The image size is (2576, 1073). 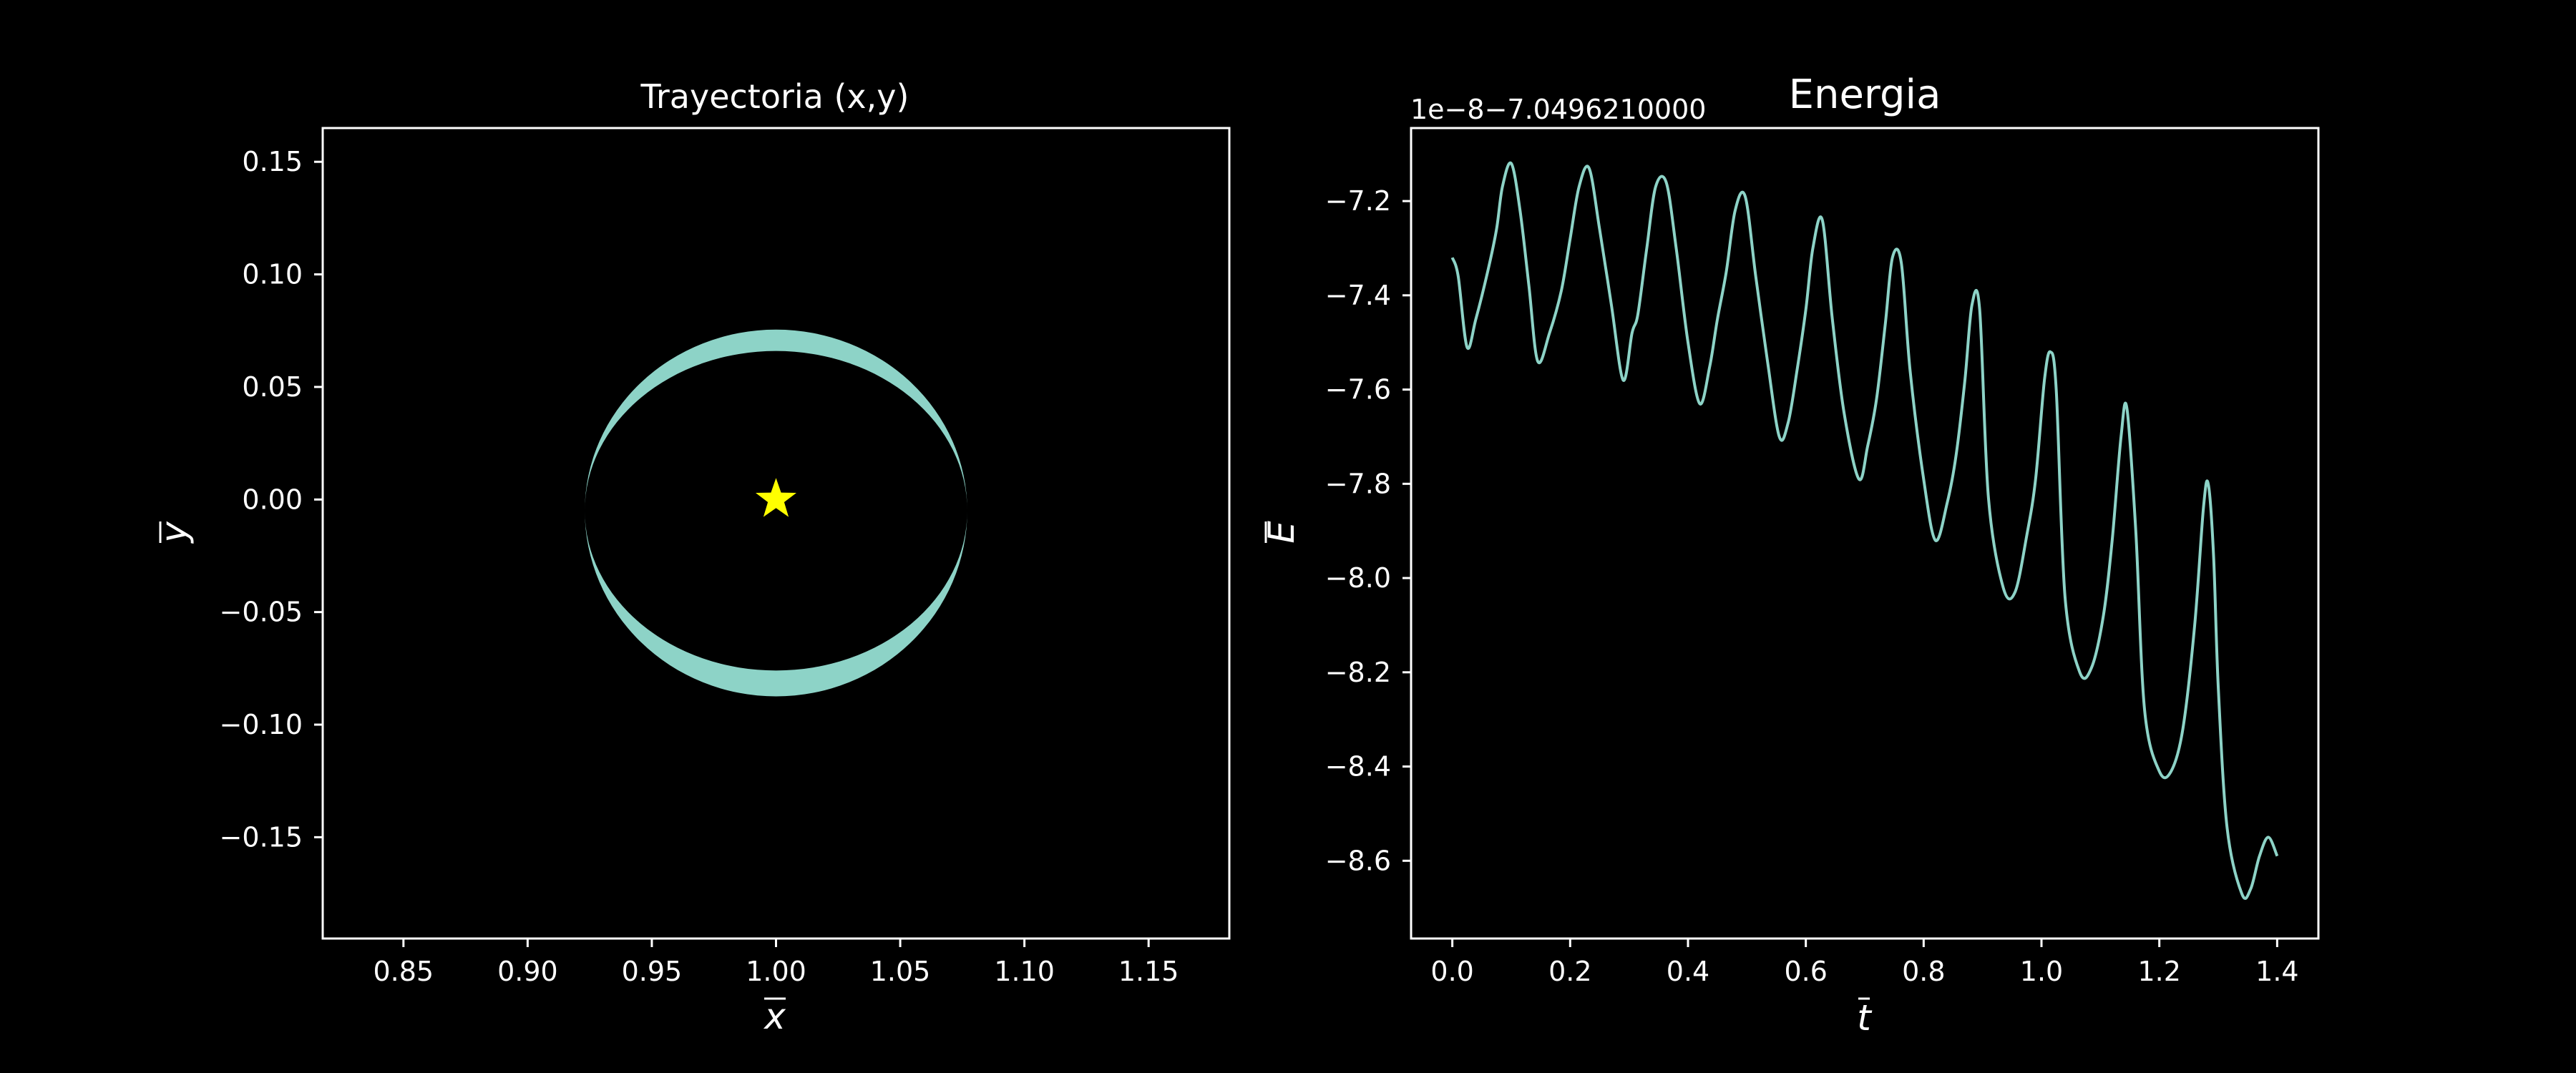 What do you see at coordinates (1281, 532) in the screenshot?
I see `energy-y-axis-label: E` at bounding box center [1281, 532].